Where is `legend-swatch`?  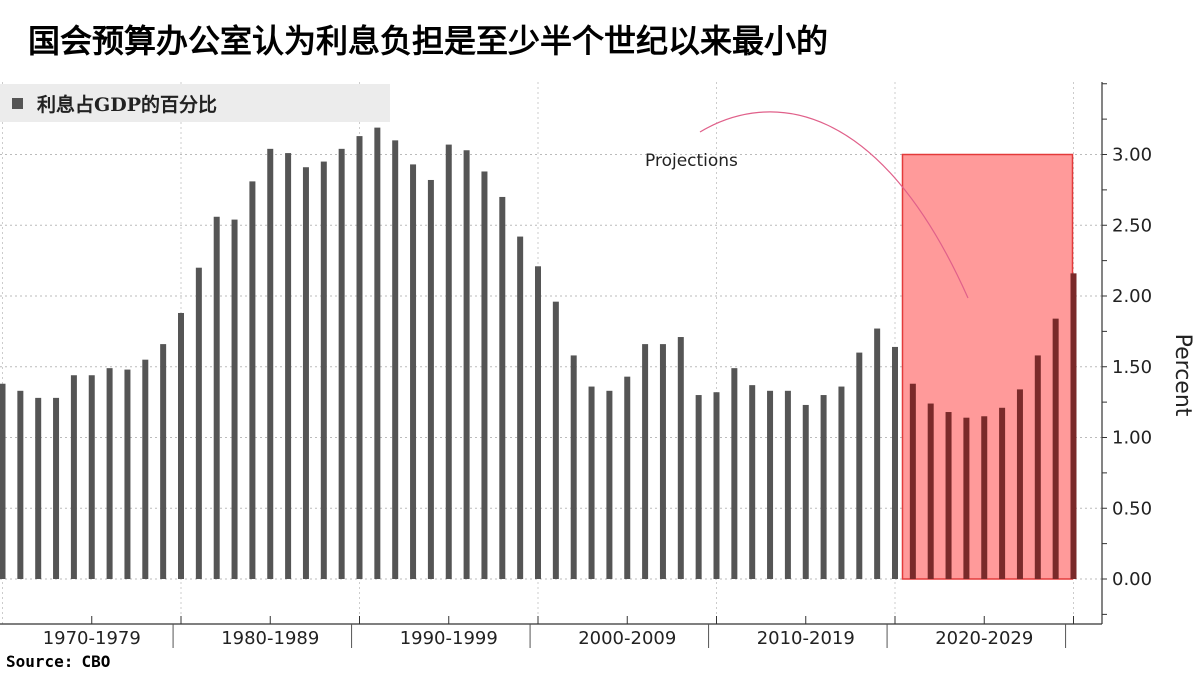 legend-swatch is located at coordinates (17, 103).